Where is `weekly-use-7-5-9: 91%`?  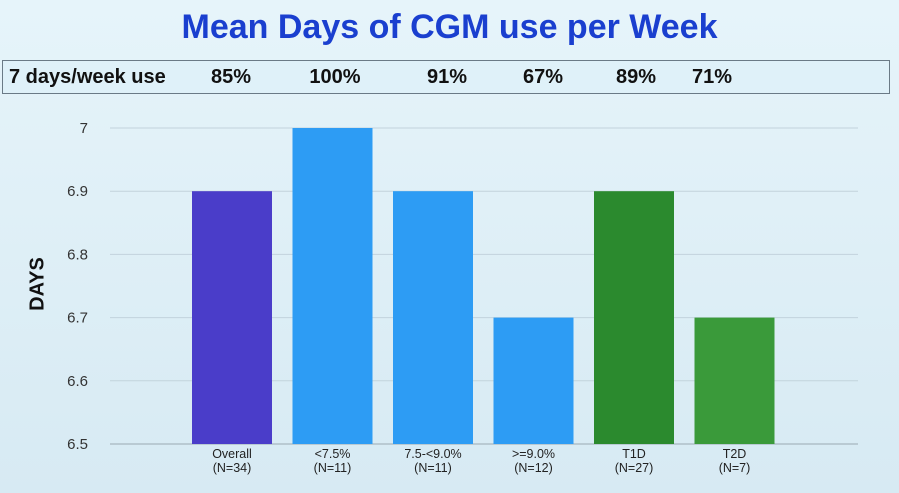
weekly-use-7-5-9: 91% is located at coordinates (447, 77).